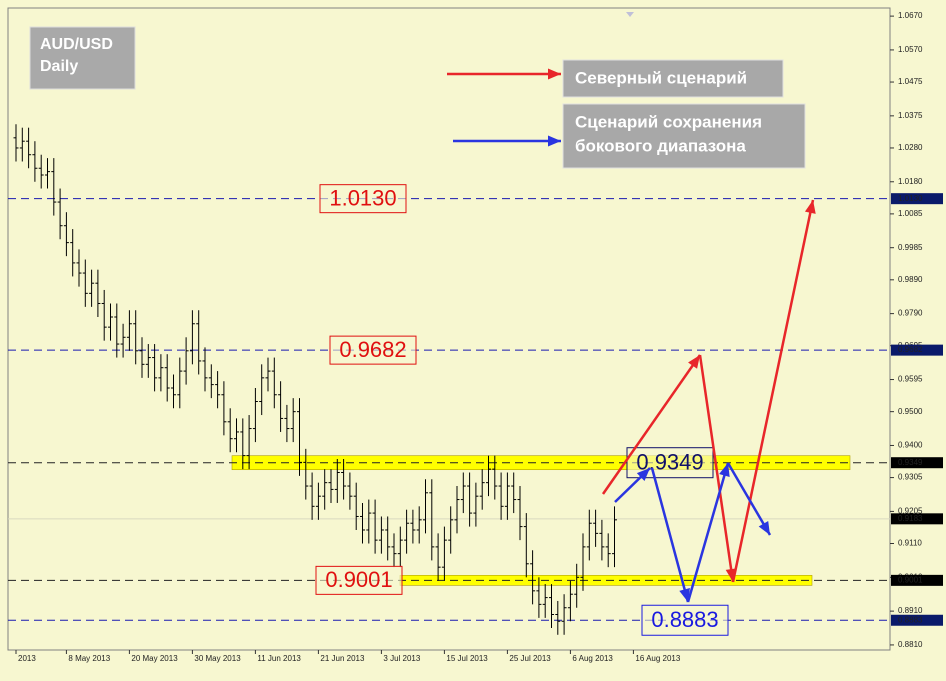  I want to click on price-marker-label: 0.9682, so click(910, 349).